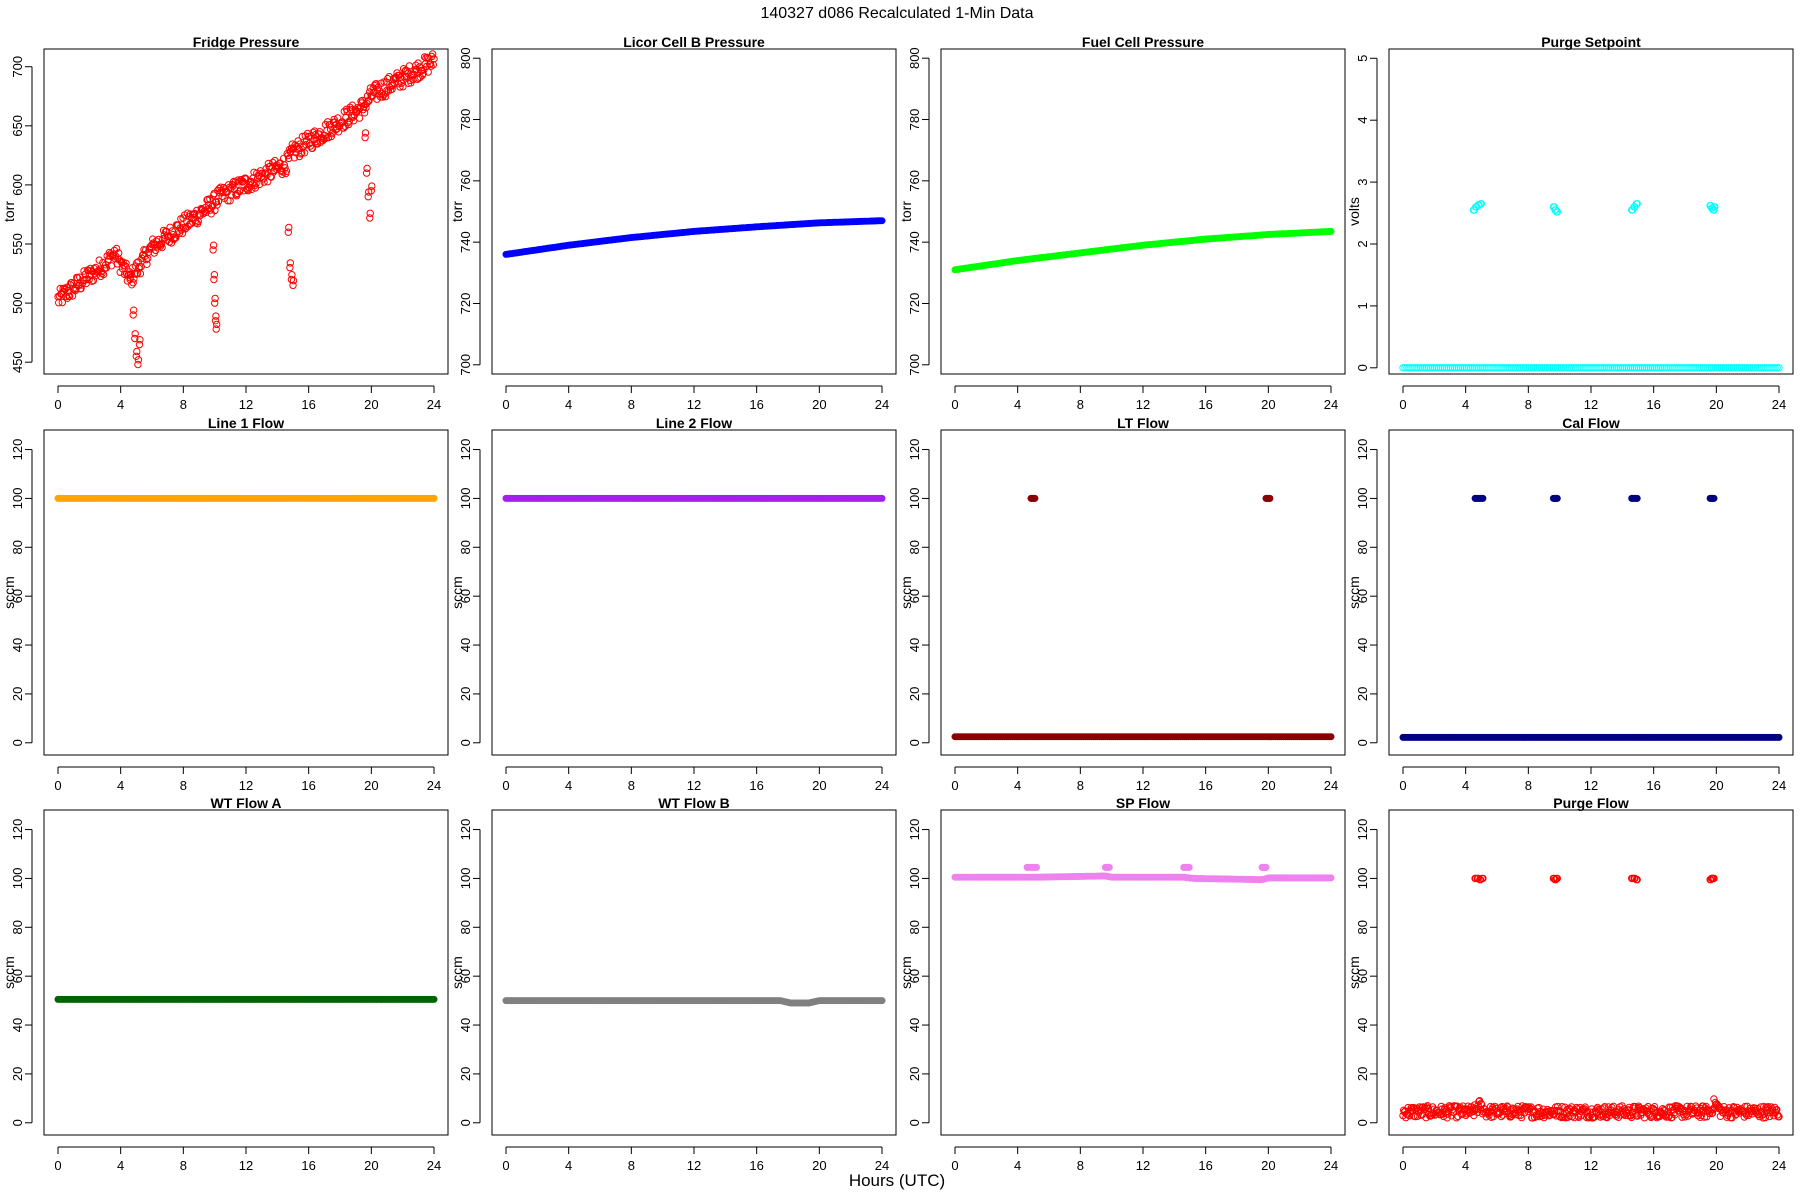 This screenshot has height=1200, width=1800. Describe the element at coordinates (897, 1180) in the screenshot. I see `figure-xlabel: Hours (UTC)` at that location.